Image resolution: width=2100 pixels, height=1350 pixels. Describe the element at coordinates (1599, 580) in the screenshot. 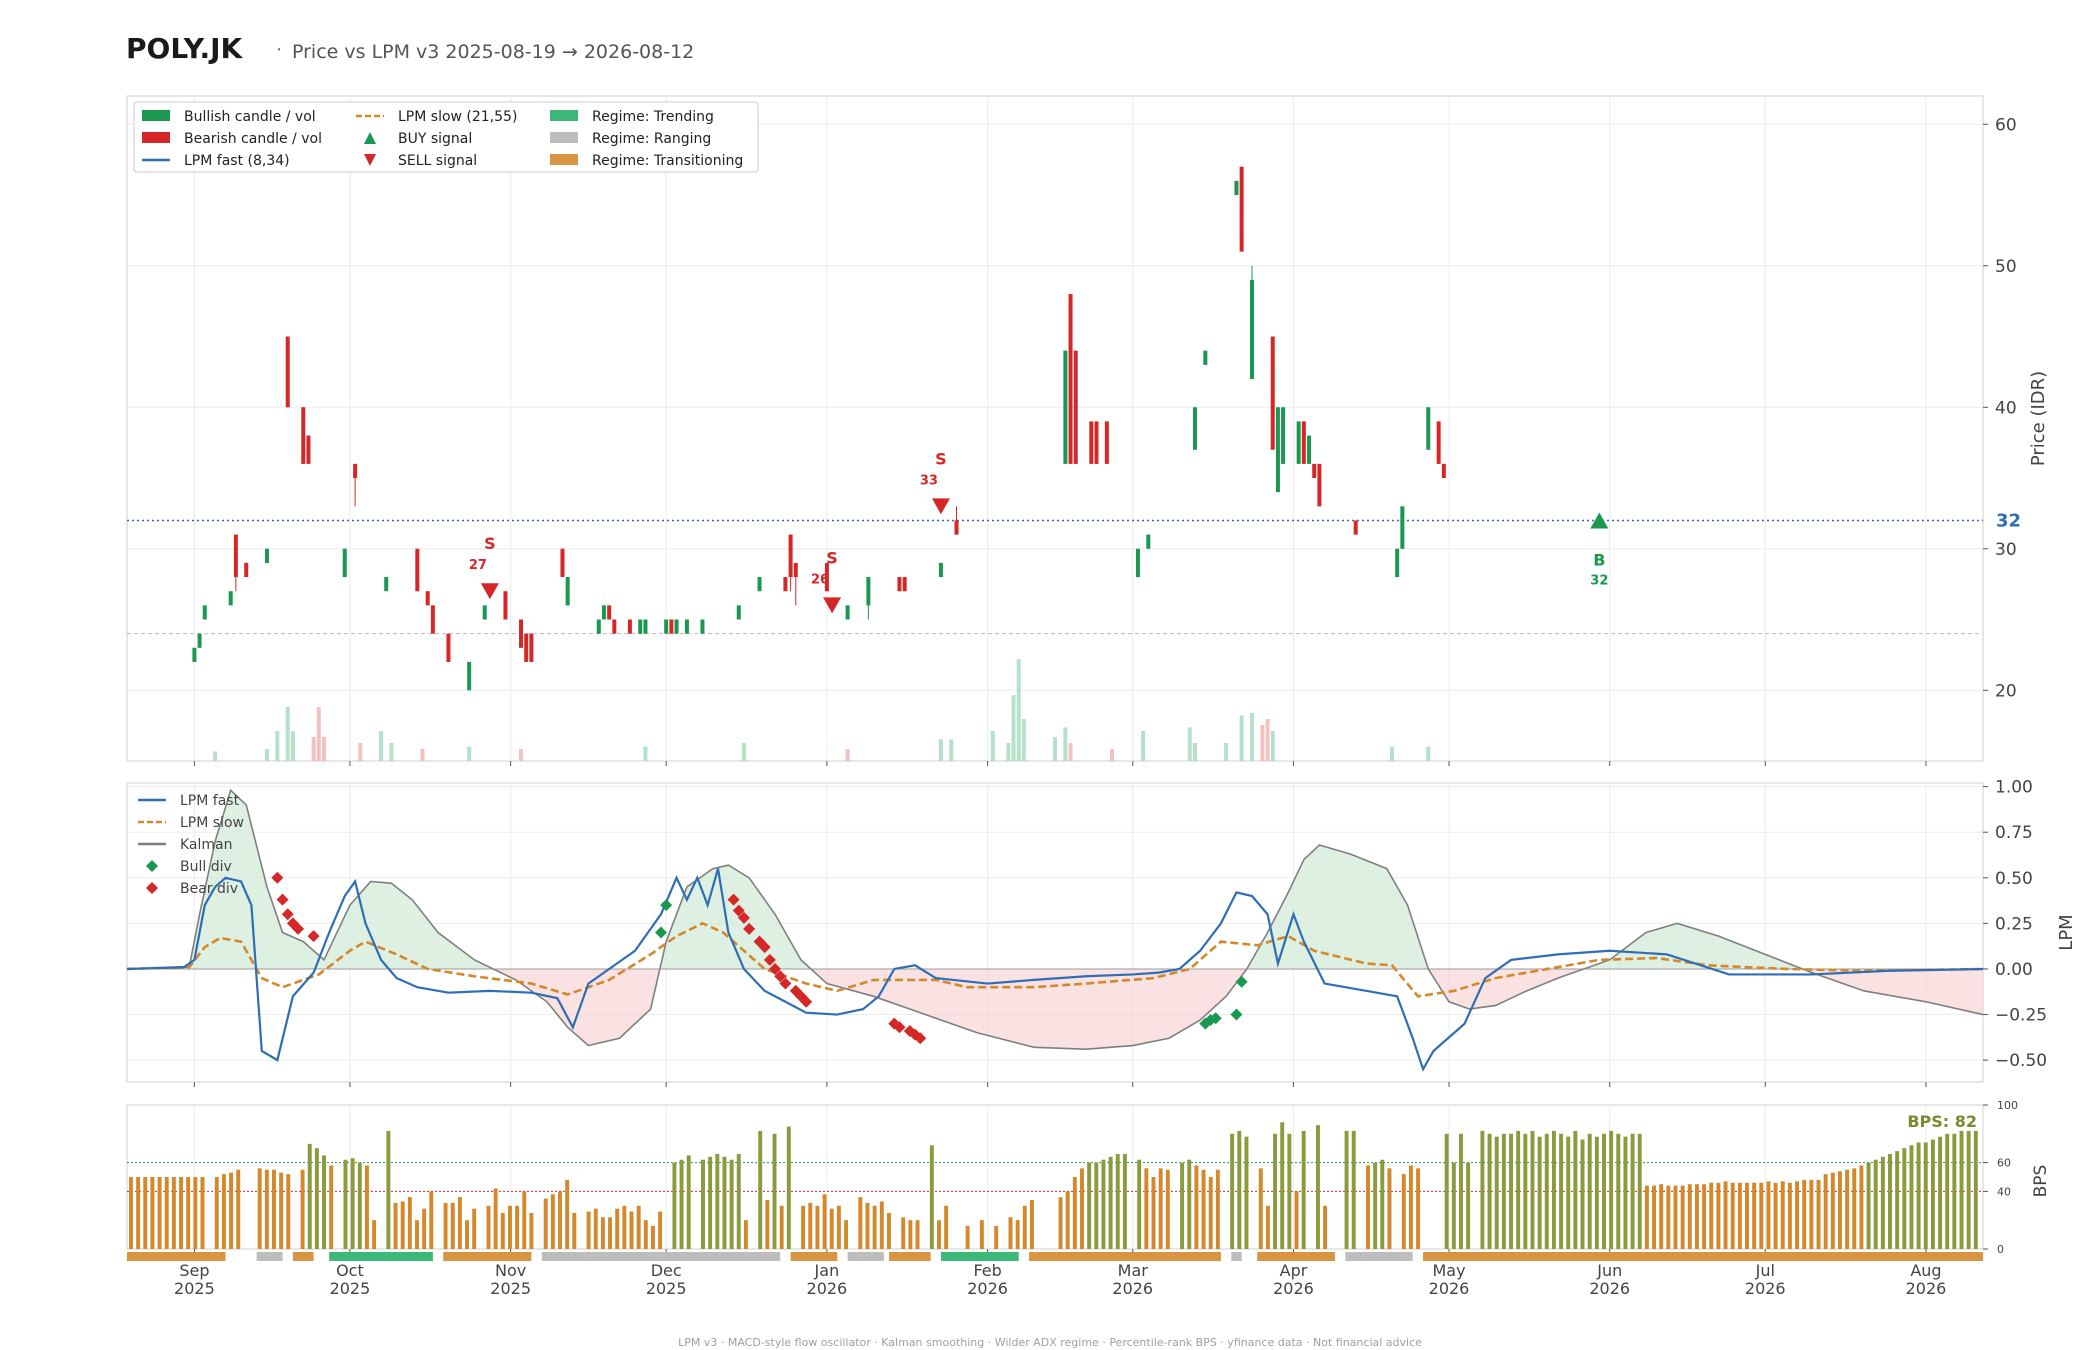

I see `buy-signal-price: 32` at that location.